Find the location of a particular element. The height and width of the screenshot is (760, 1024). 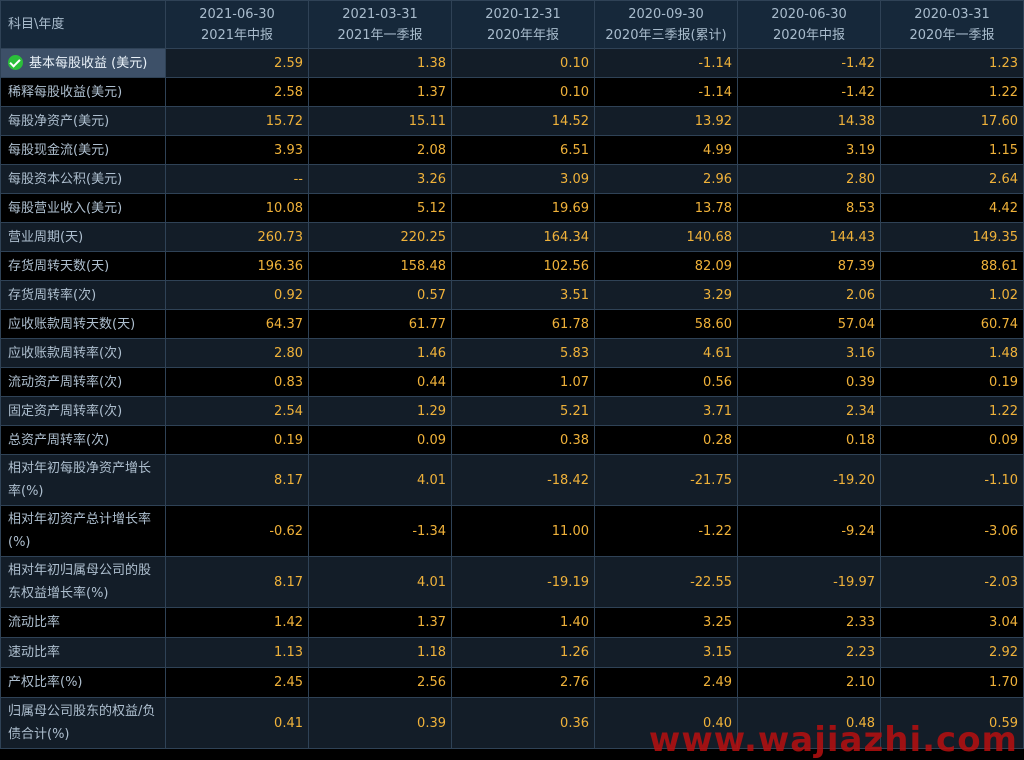

period-header: 2020-09-30 2020年三季报(累计) is located at coordinates (666, 24).